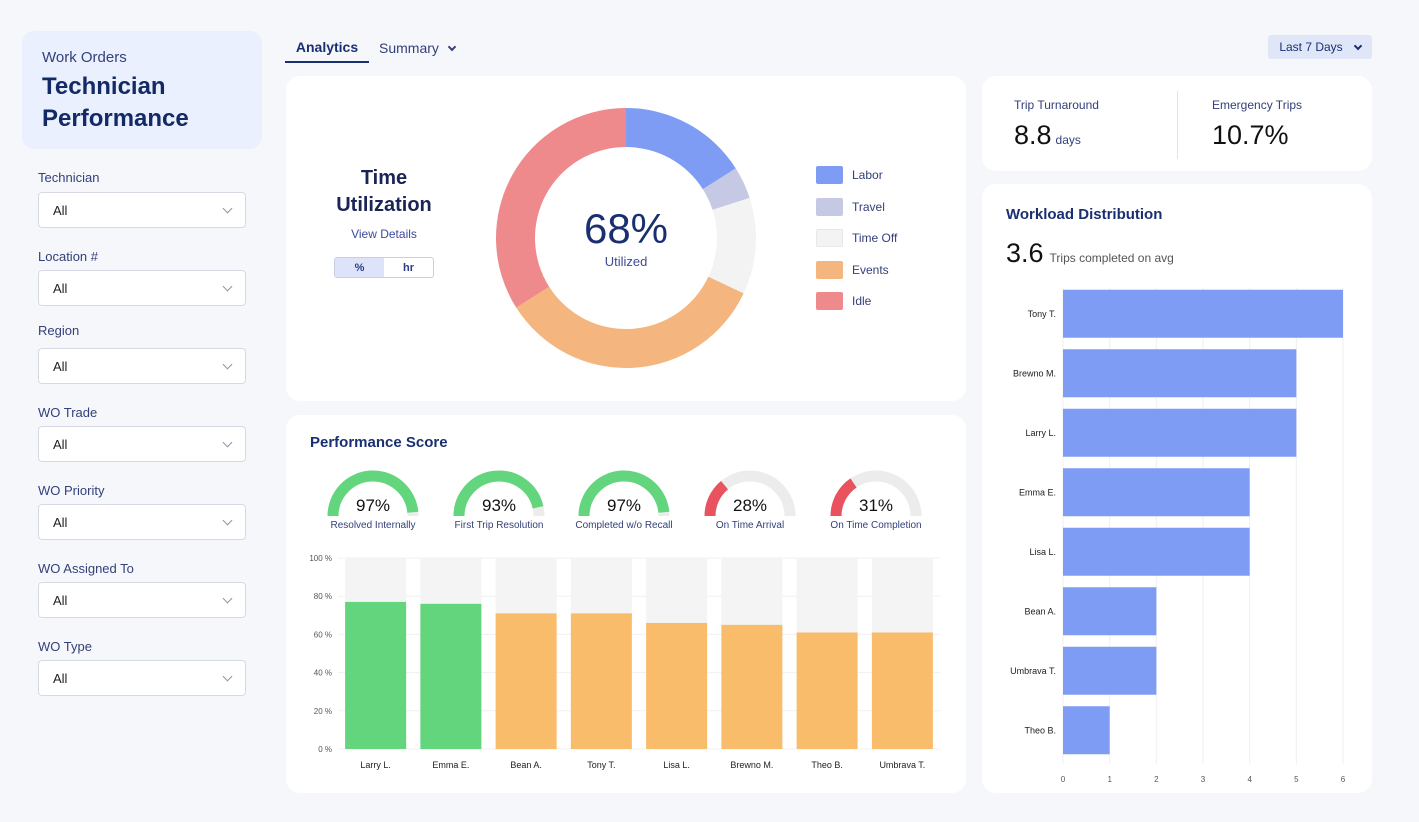 The image size is (1419, 822). What do you see at coordinates (1025, 253) in the screenshot?
I see `workload-avg-value: 3.6` at bounding box center [1025, 253].